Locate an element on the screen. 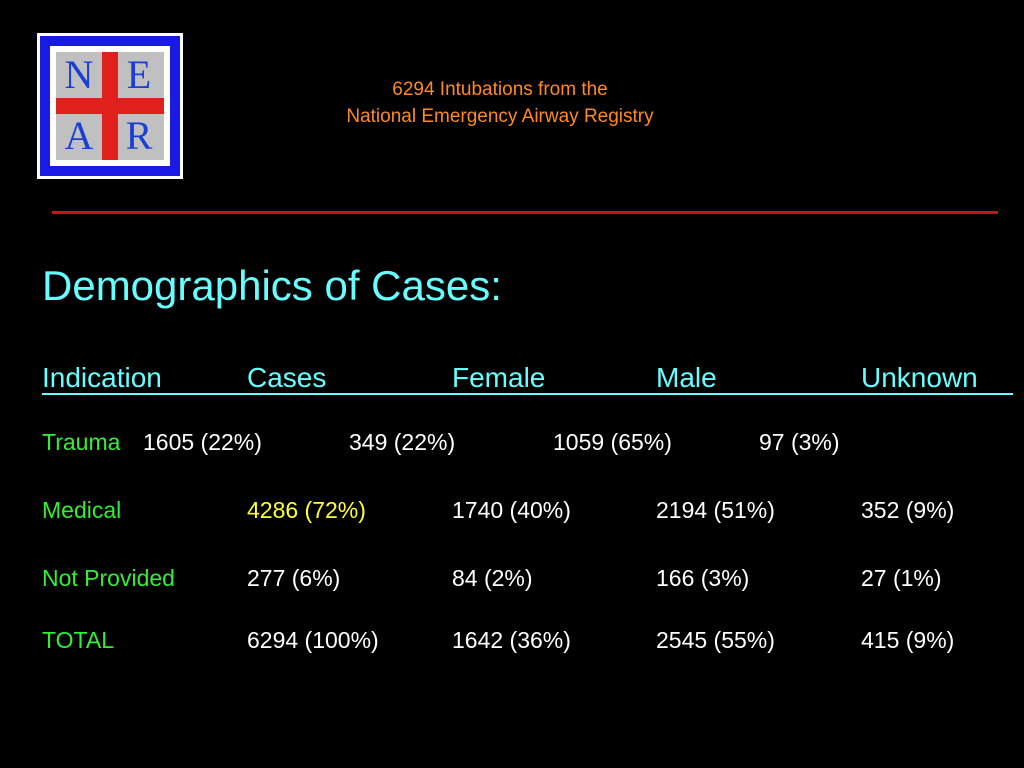 This screenshot has width=1024, height=768. row-label-total: TOTAL is located at coordinates (78, 640).